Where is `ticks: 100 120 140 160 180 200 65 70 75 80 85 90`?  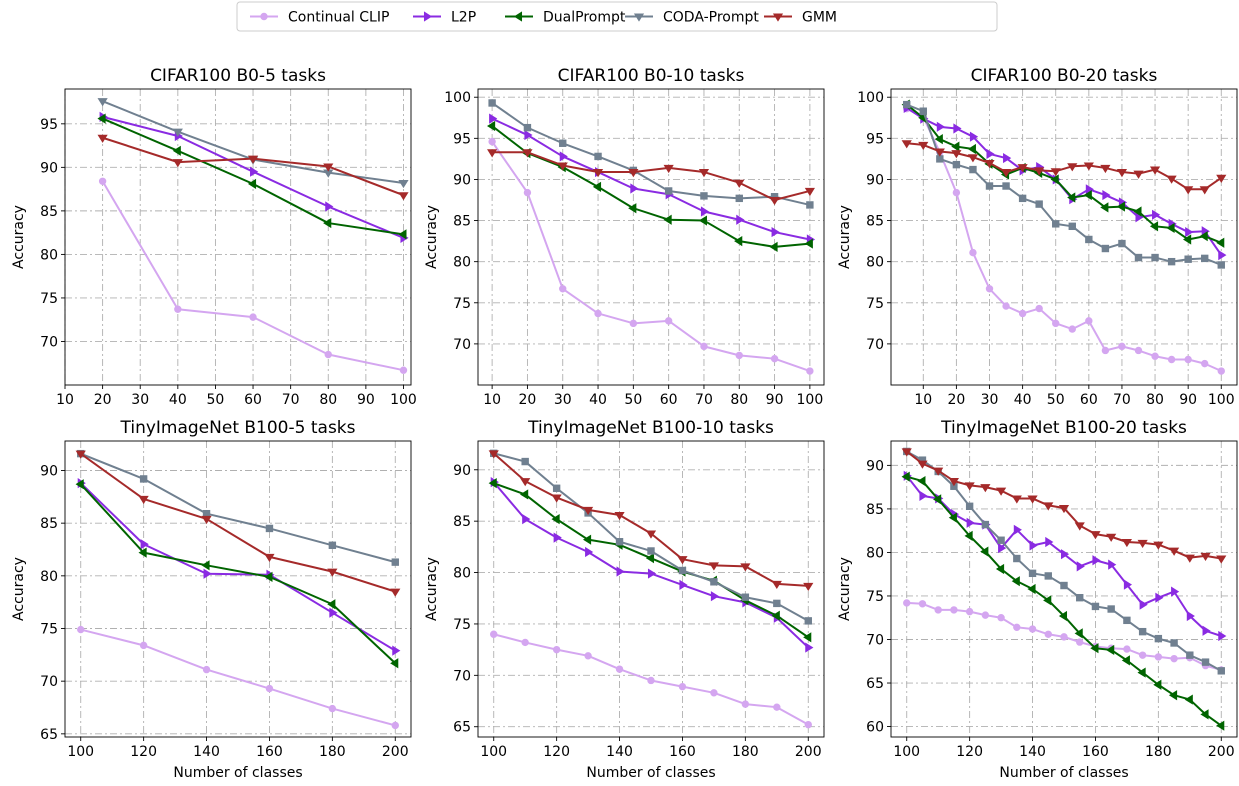 ticks: 100 120 140 160 180 200 65 70 75 80 85 90 is located at coordinates (637, 611).